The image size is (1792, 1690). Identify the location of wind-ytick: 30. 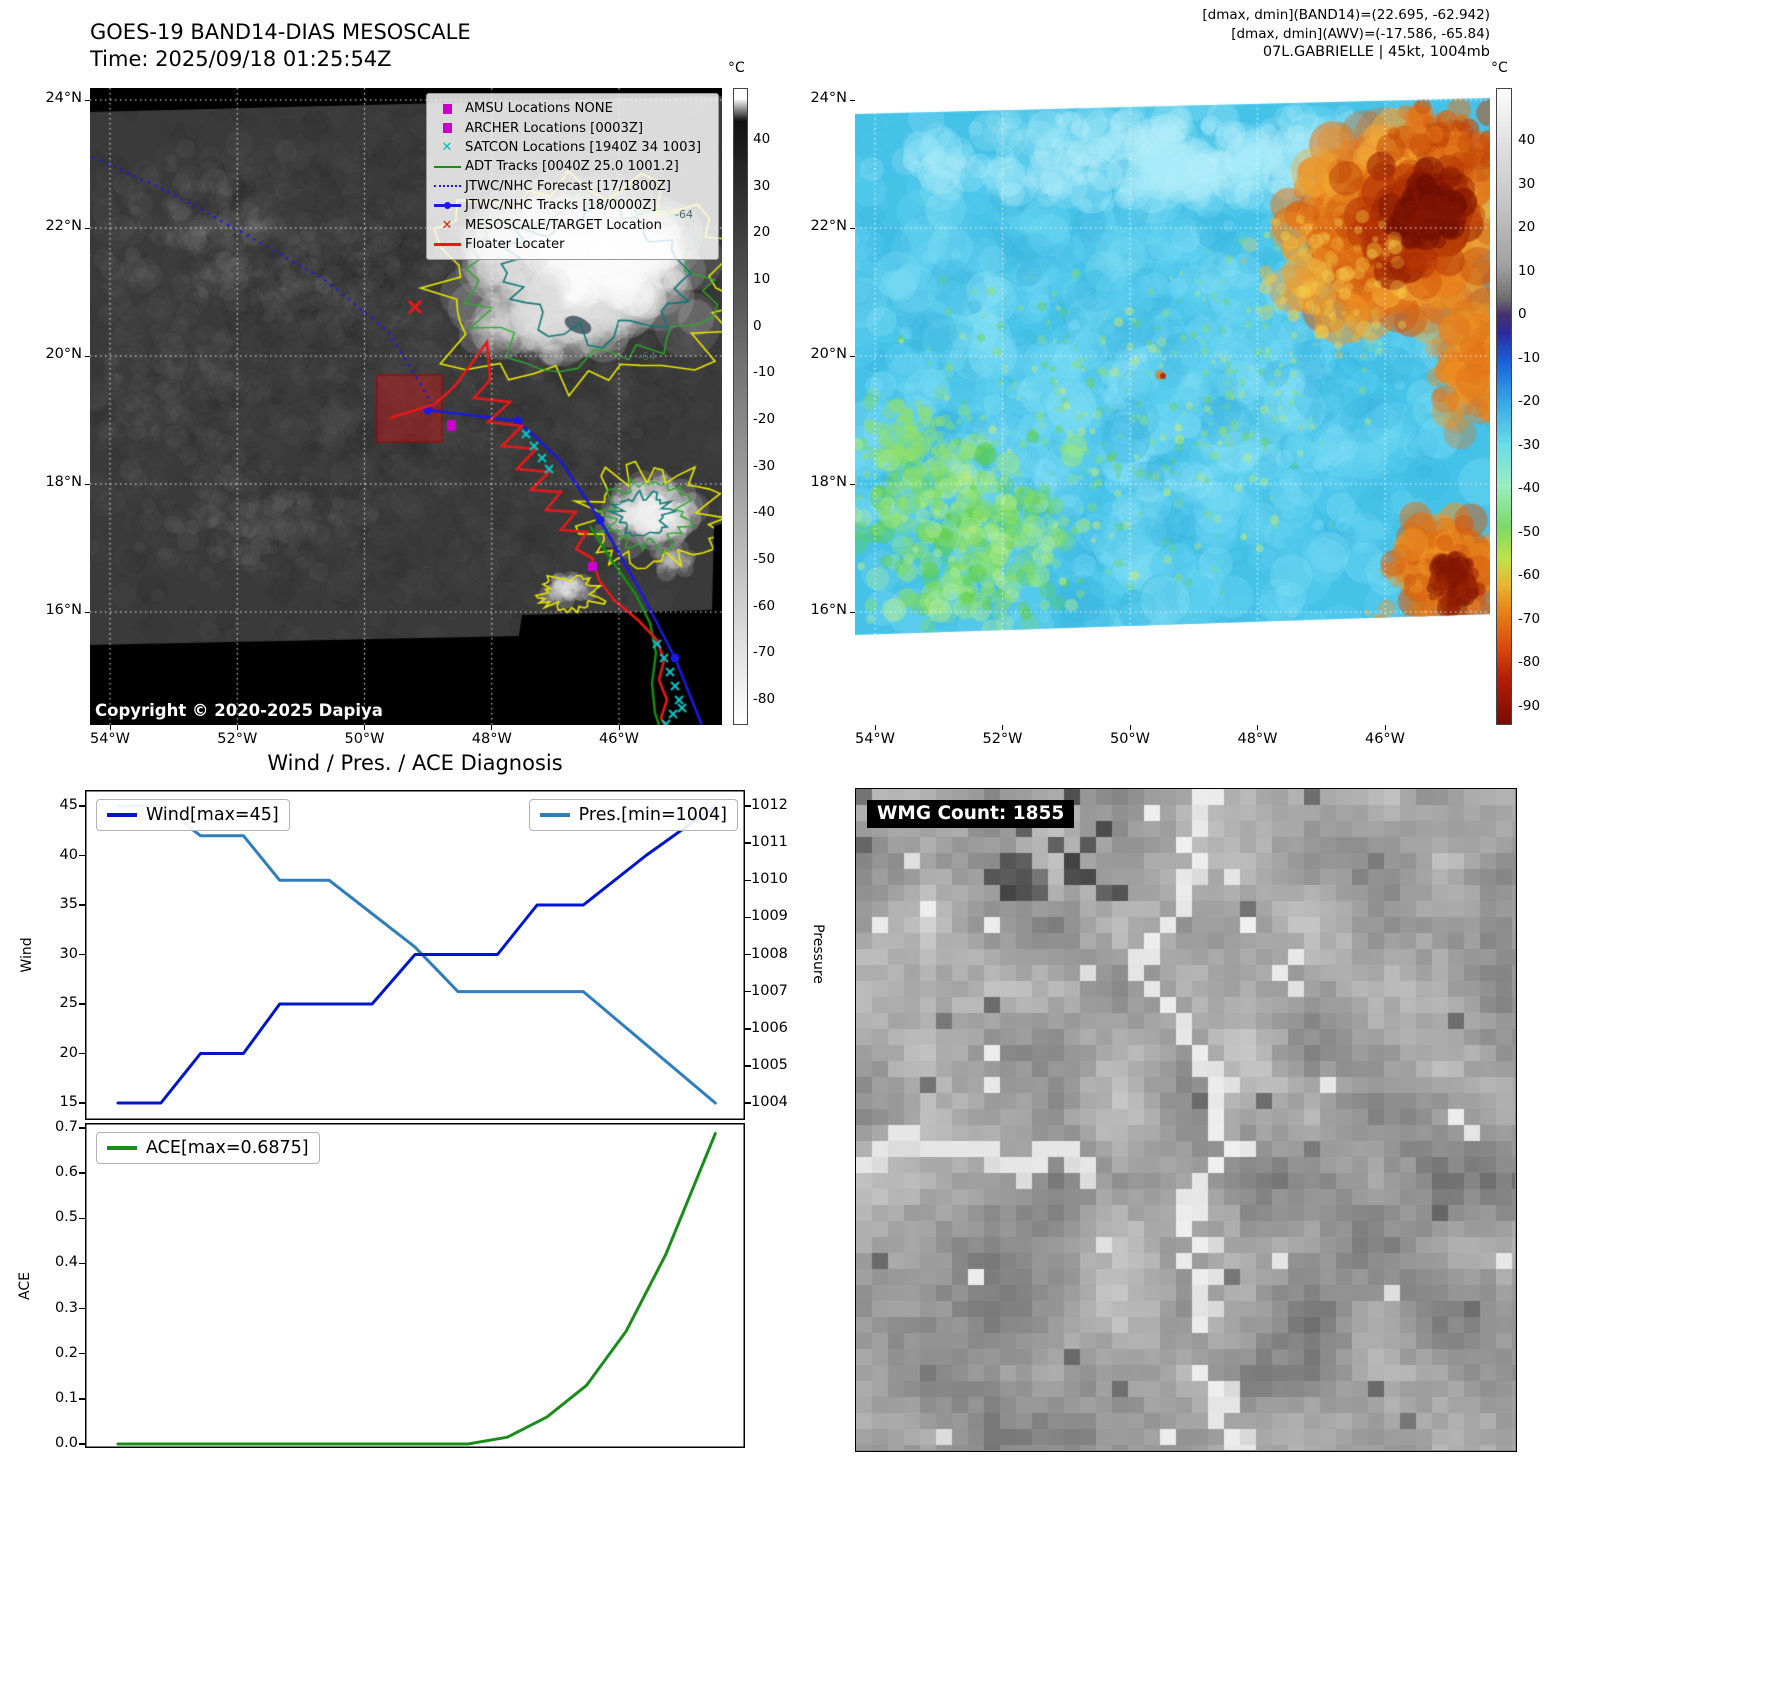
(68, 953).